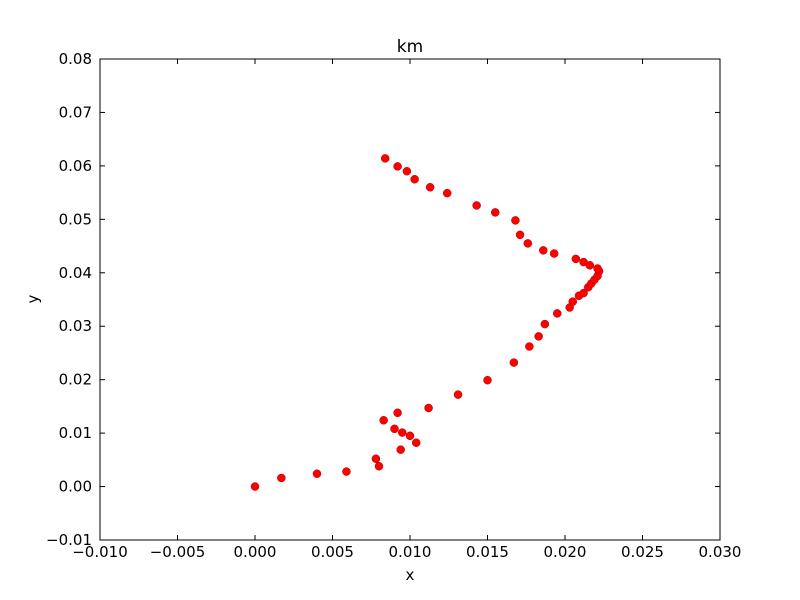 The height and width of the screenshot is (600, 800). Describe the element at coordinates (75, 433) in the screenshot. I see `y-tick-label: 0.01` at that location.